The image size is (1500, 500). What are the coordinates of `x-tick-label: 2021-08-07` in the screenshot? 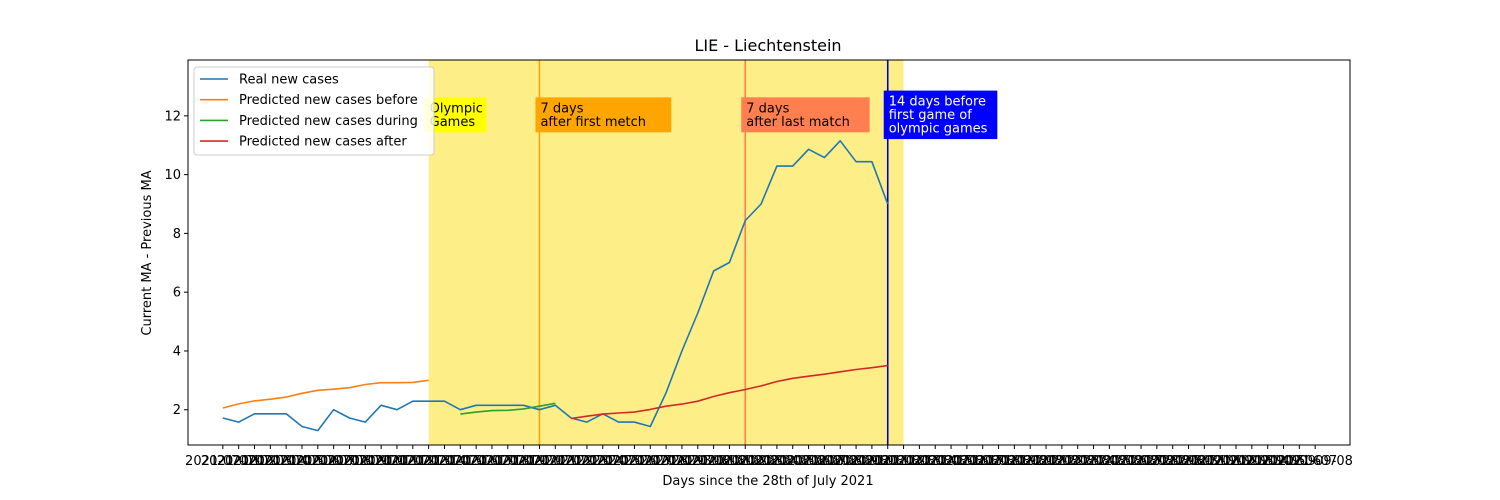 It's located at (809, 461).